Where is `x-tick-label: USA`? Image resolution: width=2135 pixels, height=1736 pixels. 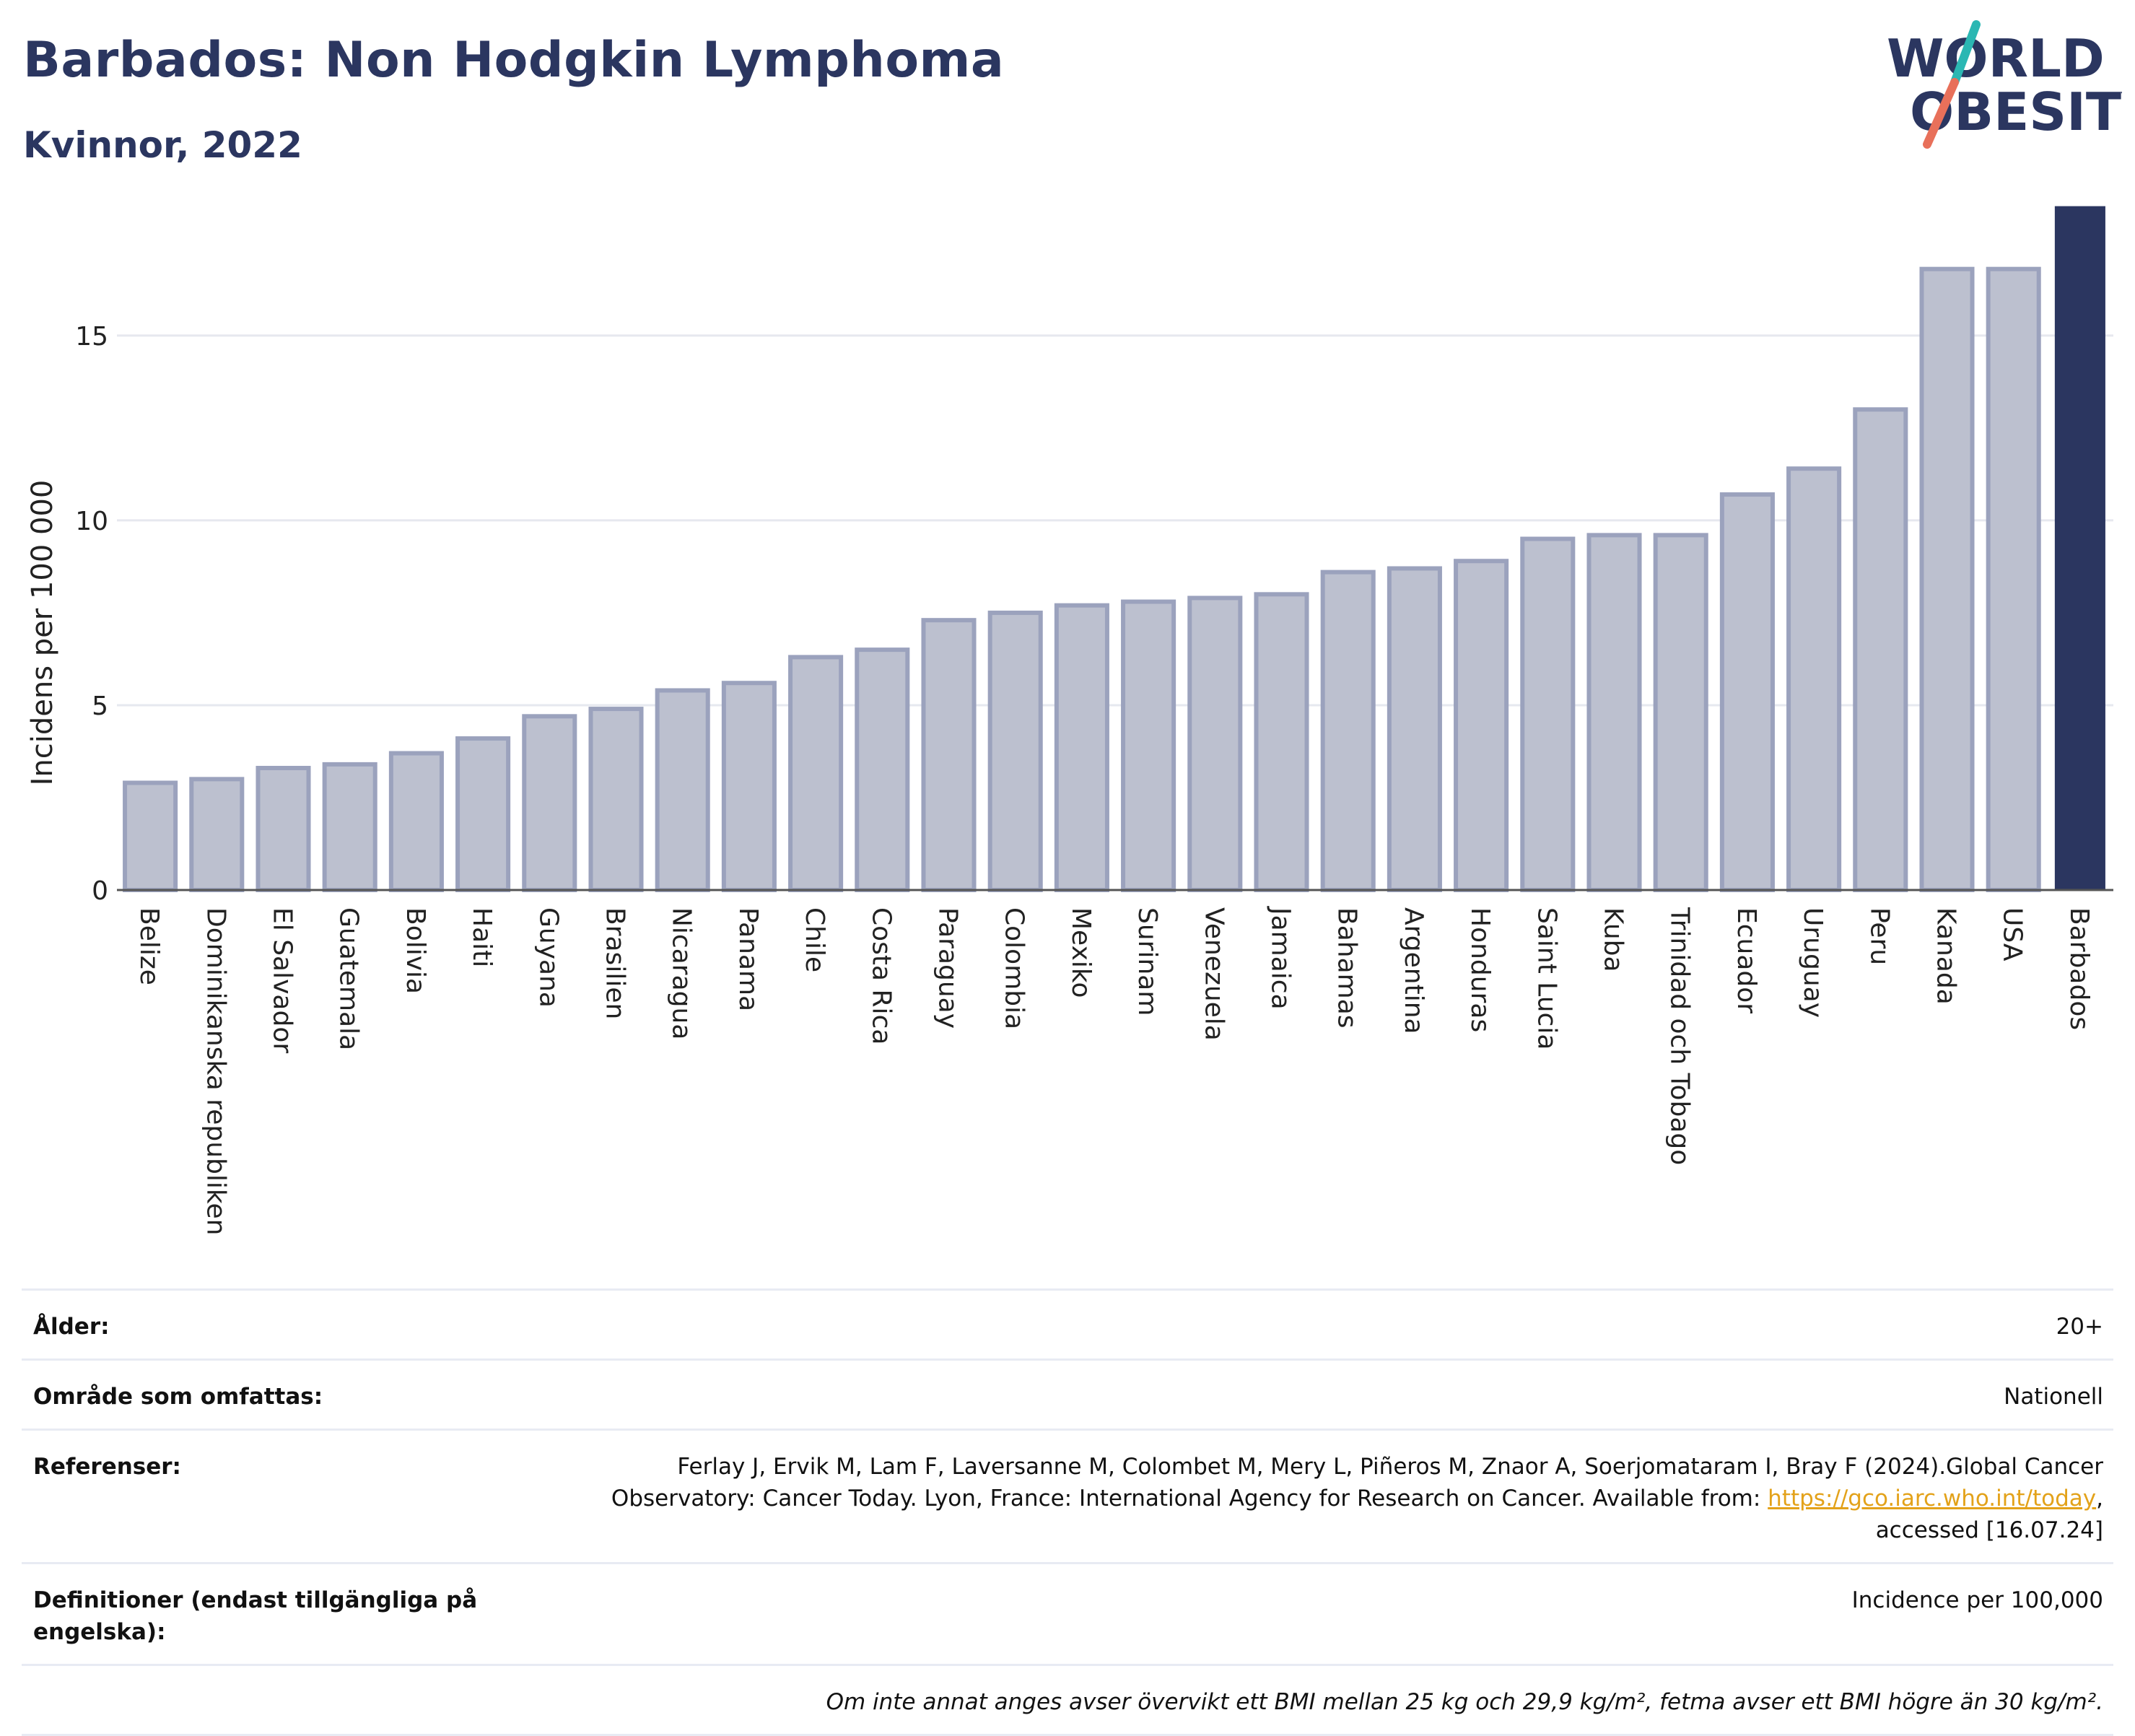
x-tick-label: USA is located at coordinates (2012, 934).